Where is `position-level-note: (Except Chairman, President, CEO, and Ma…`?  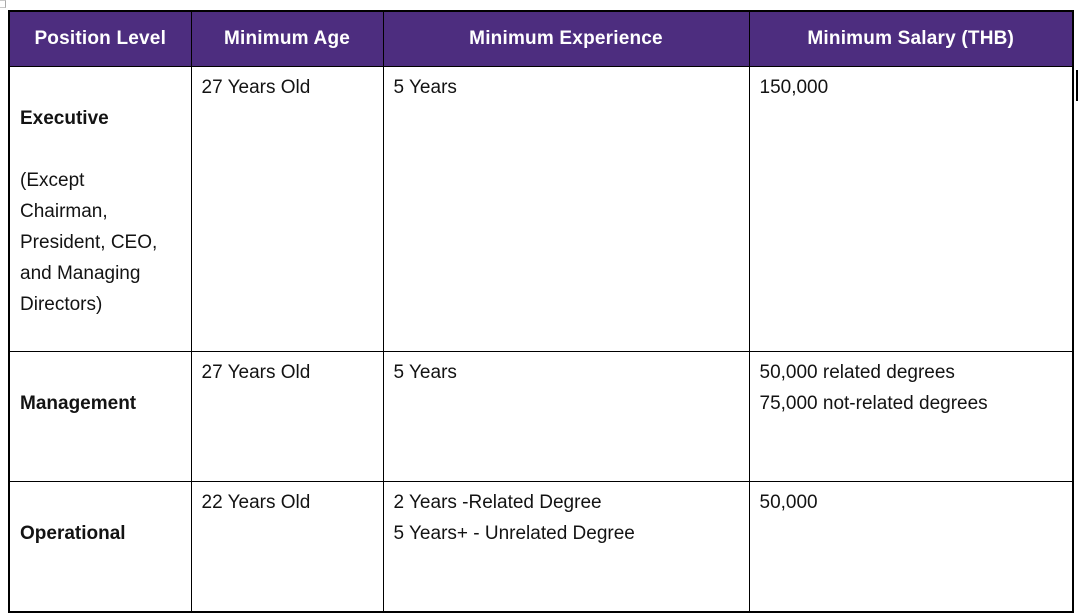
position-level-note: (Except Chairman, President, CEO, and Ma… is located at coordinates (89, 242).